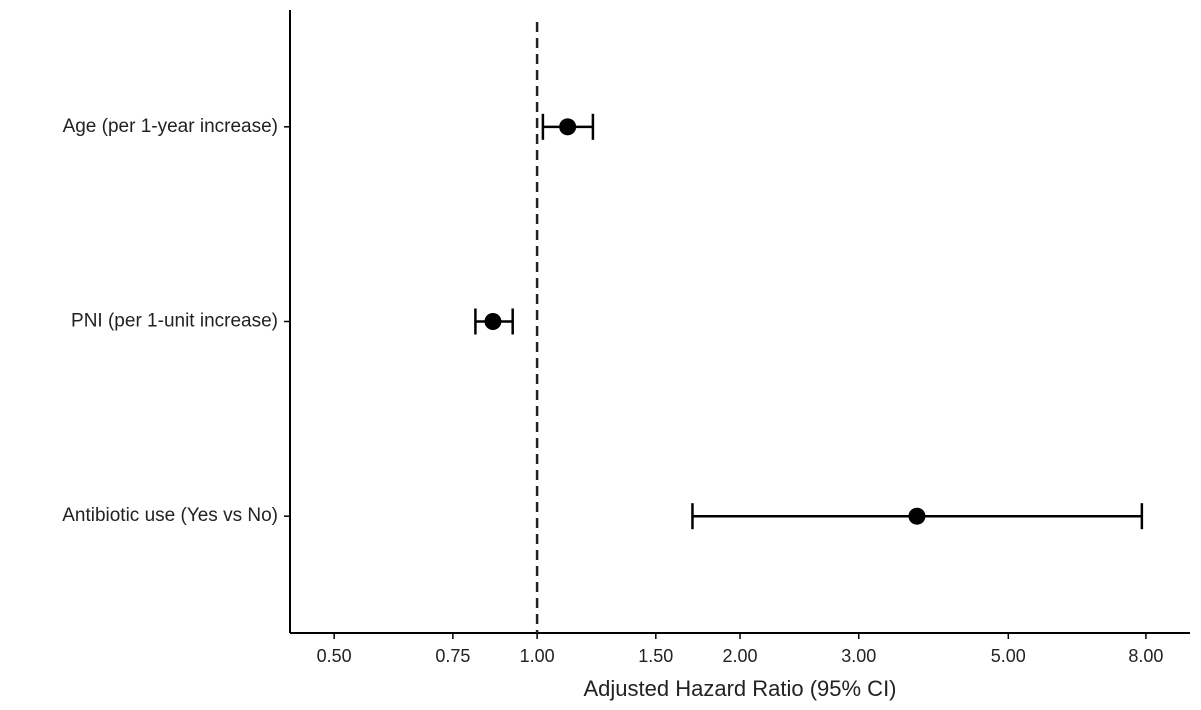 This screenshot has width=1201, height=710. What do you see at coordinates (740, 656) in the screenshot?
I see `x-tick-label: 2.00` at bounding box center [740, 656].